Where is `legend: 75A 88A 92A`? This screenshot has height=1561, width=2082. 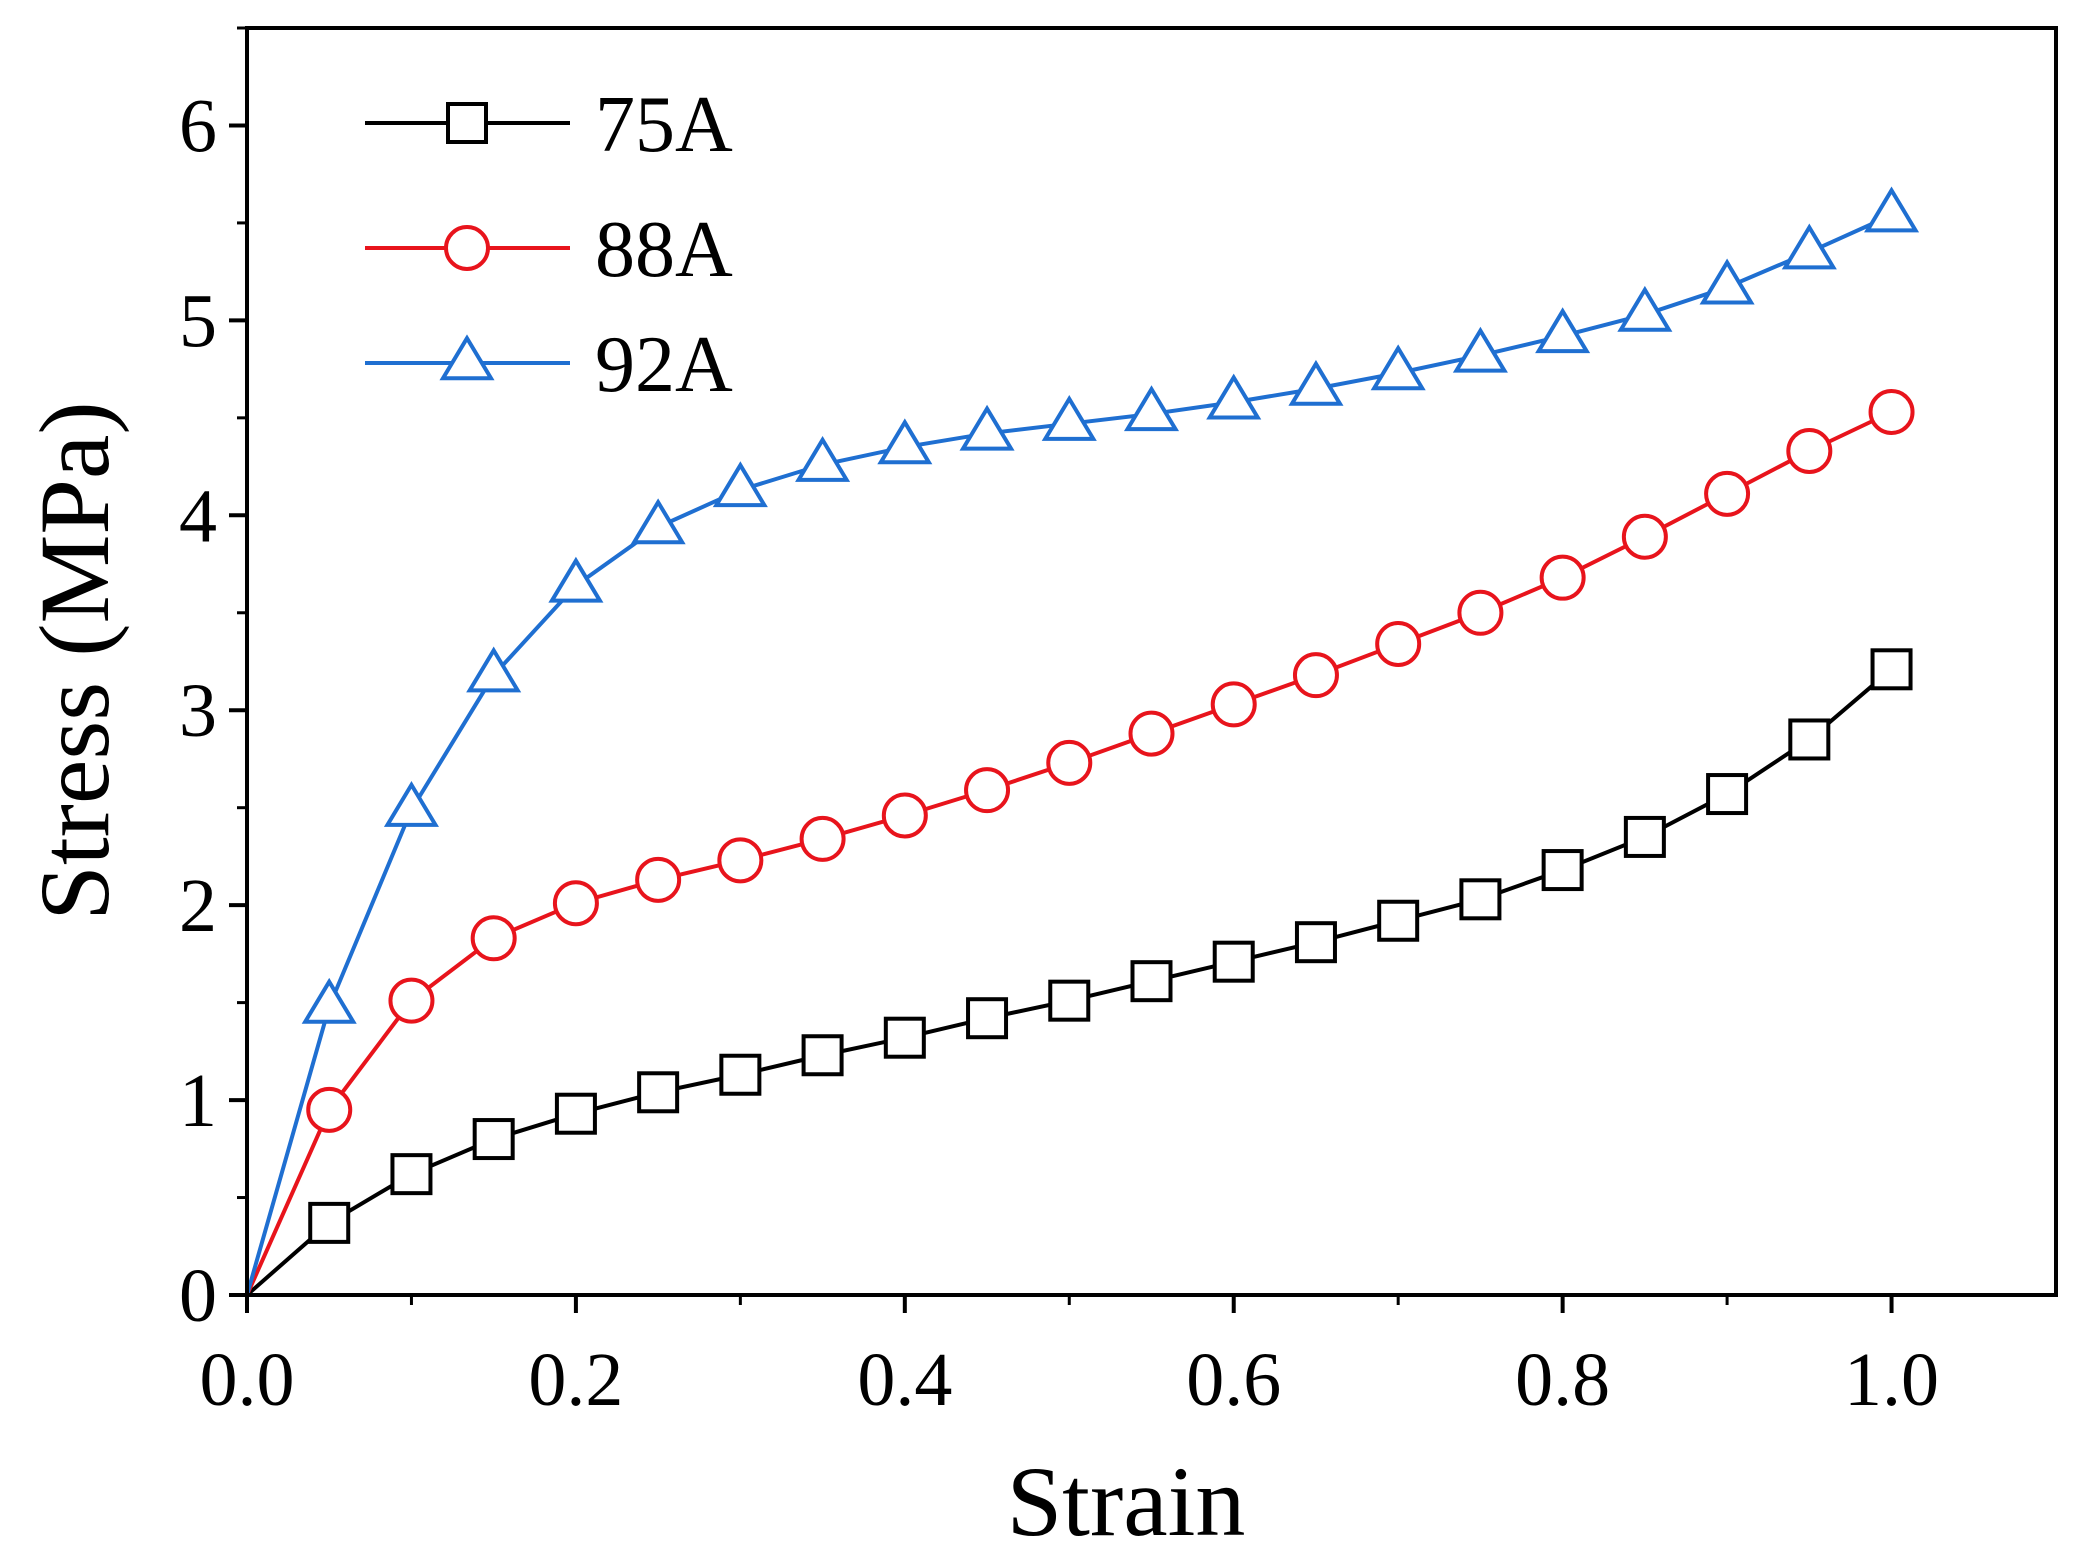
legend: 75A 88A 92A is located at coordinates (549, 245).